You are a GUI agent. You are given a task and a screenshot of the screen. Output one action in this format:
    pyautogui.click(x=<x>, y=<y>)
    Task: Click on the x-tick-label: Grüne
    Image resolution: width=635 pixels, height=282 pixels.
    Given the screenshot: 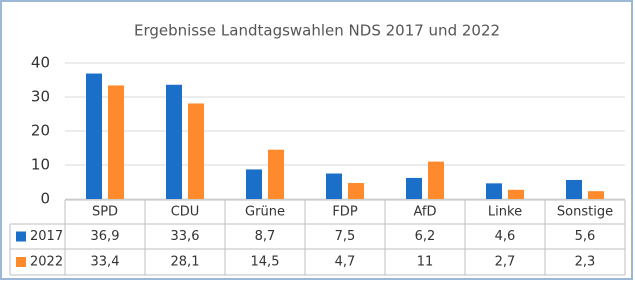 What is the action you would take?
    pyautogui.click(x=265, y=212)
    